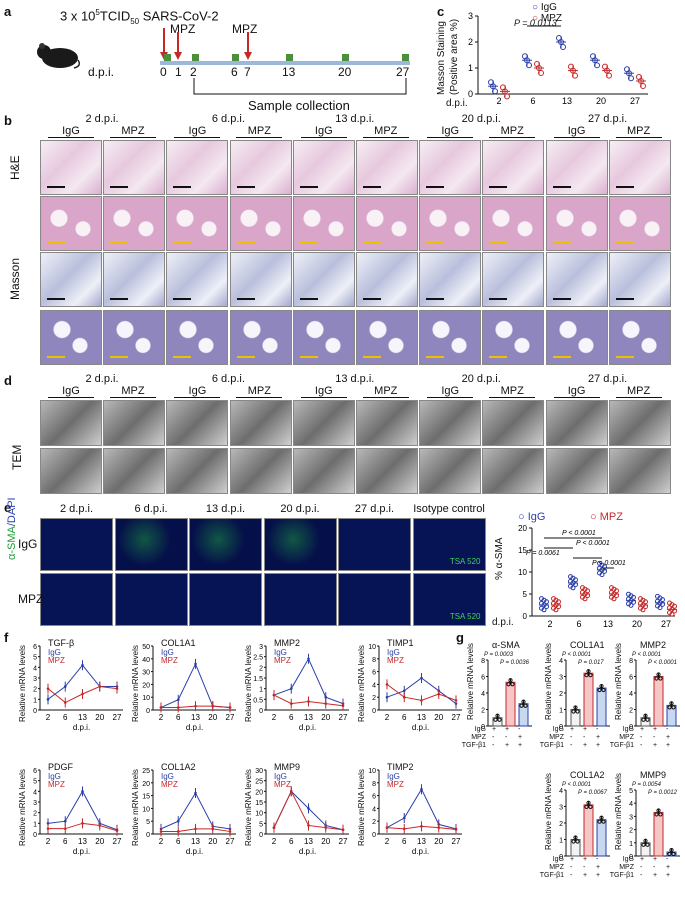  Describe the element at coordinates (194, 727) in the screenshot. I see `f-xlabel: d.p.i.` at that location.